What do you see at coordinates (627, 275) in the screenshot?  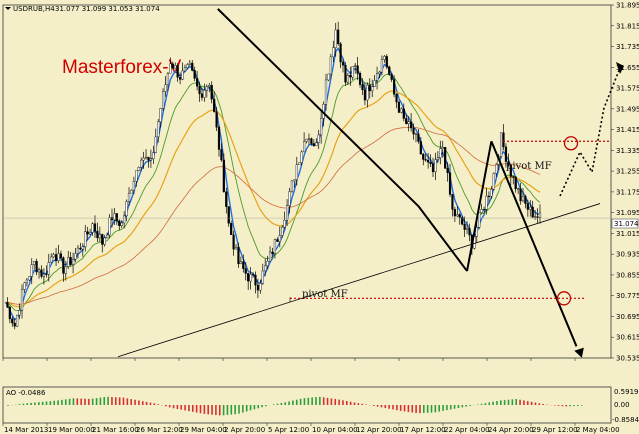 I see `price-tick-label: 30.855` at bounding box center [627, 275].